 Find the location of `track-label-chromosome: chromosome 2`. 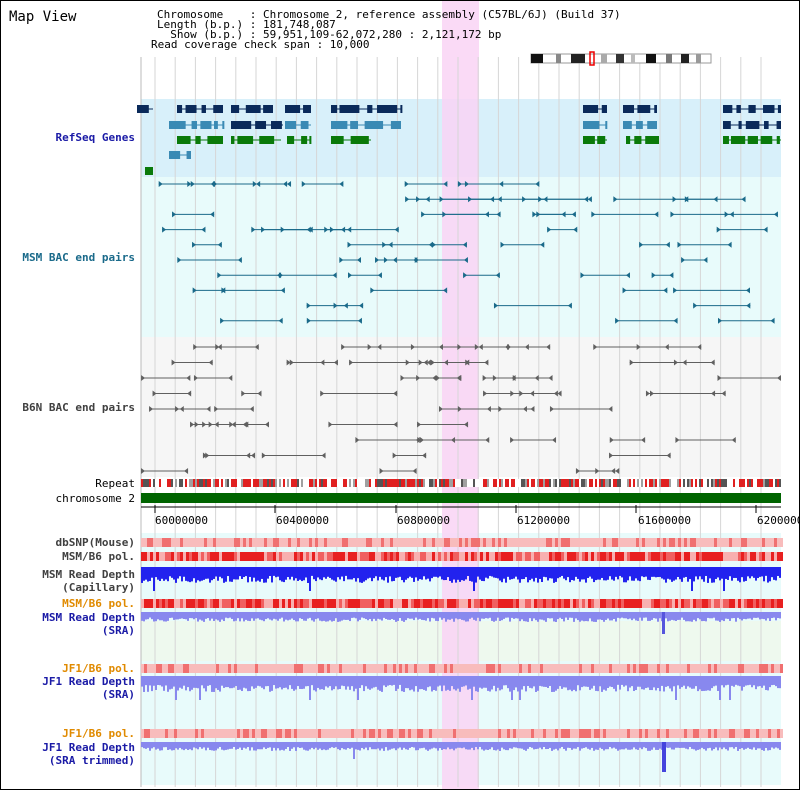

track-label-chromosome: chromosome 2 is located at coordinates (95, 498).